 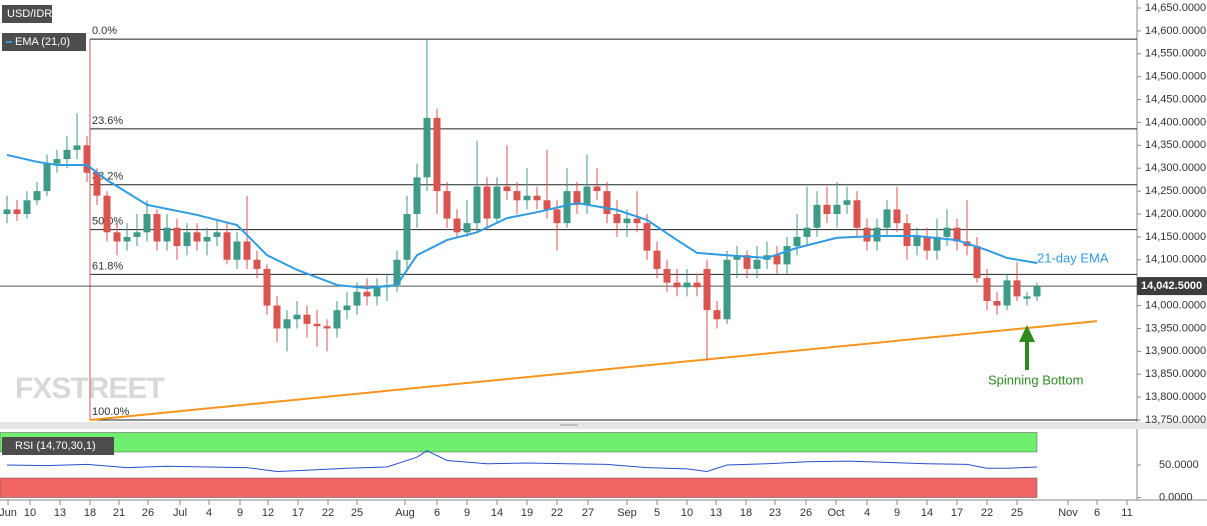 What do you see at coordinates (1172, 286) in the screenshot?
I see `last-price-box` at bounding box center [1172, 286].